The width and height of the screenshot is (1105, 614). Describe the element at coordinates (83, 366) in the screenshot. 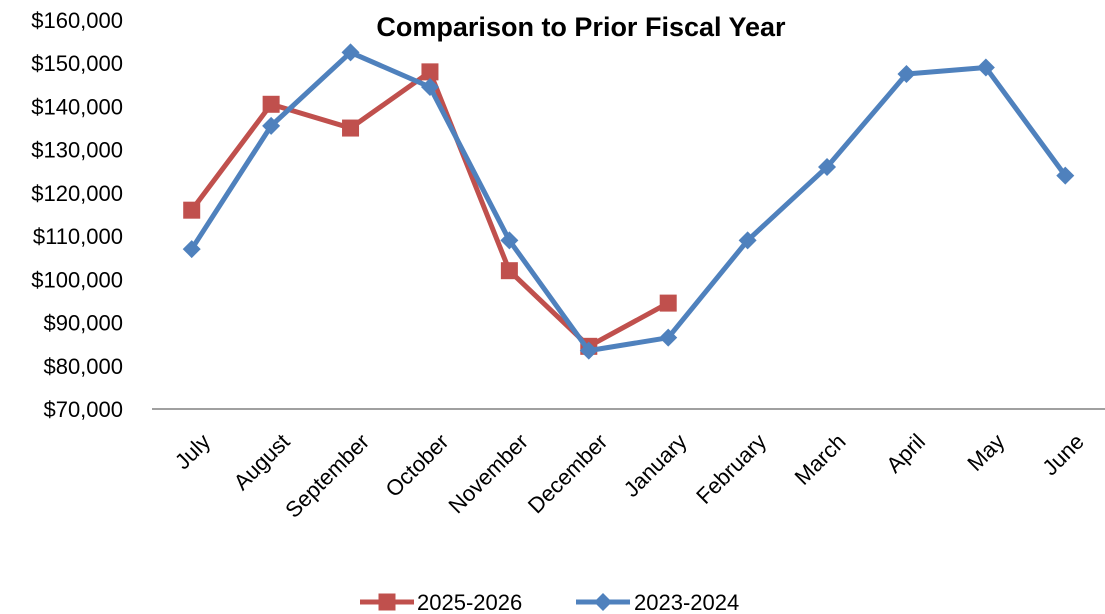

I see `y-tick-label: $80,000` at that location.